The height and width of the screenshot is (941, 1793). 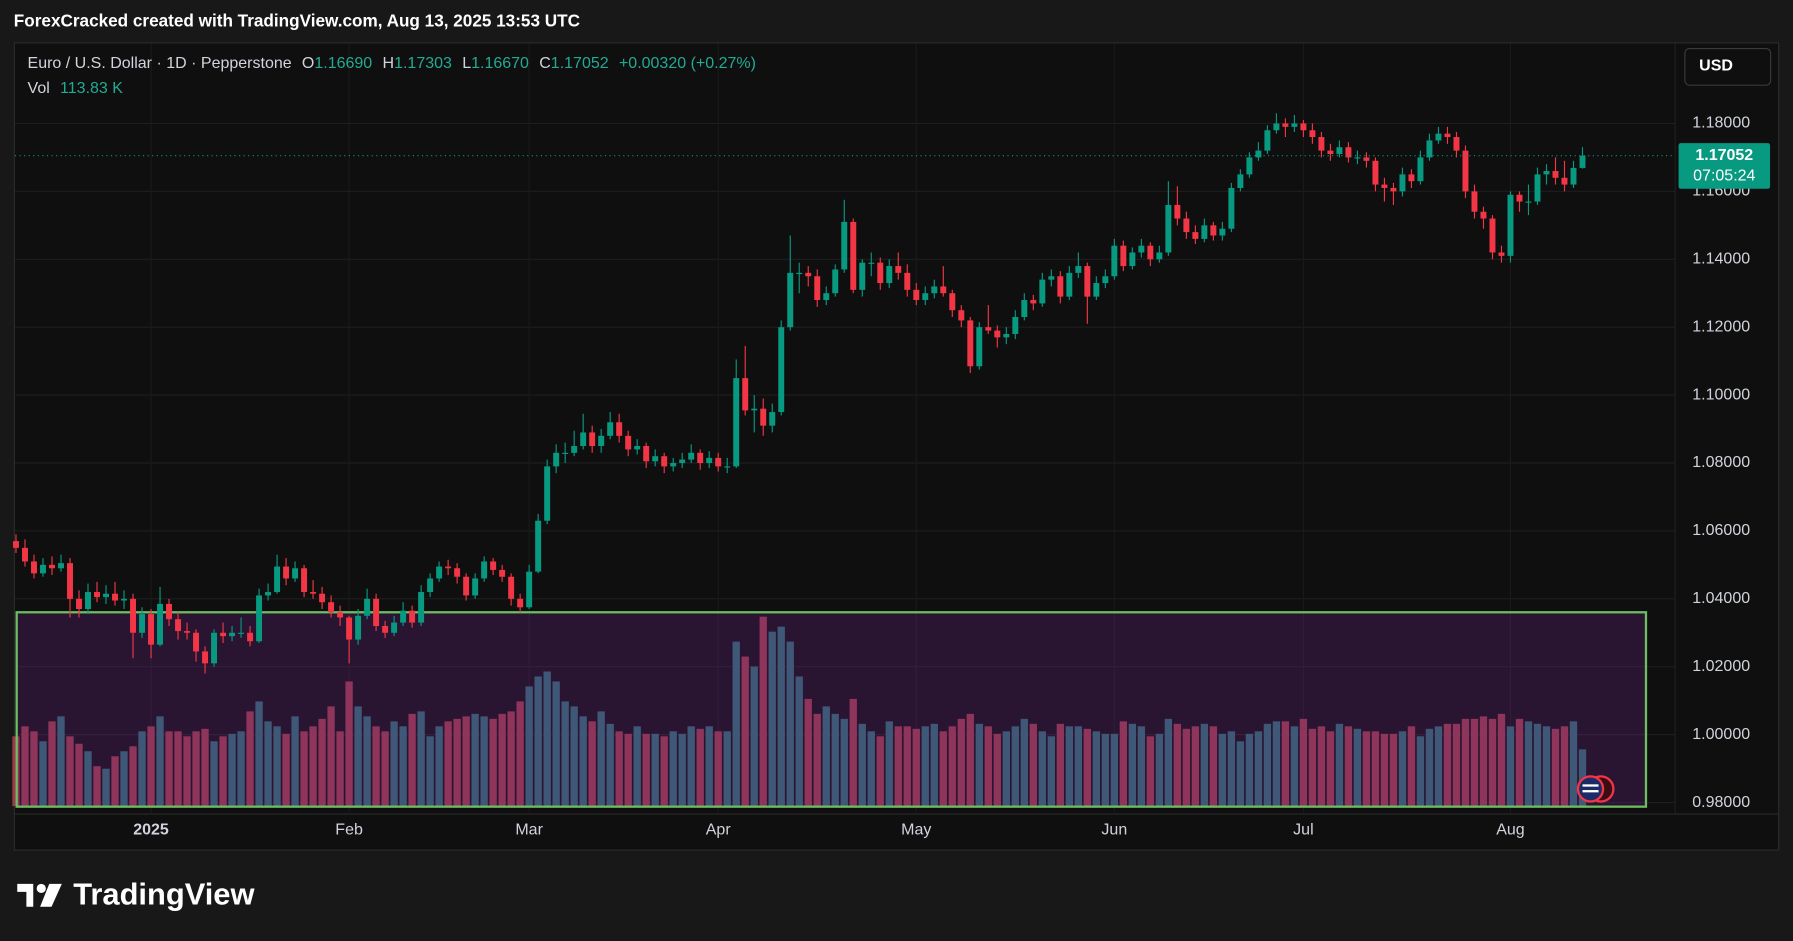 I want to click on y-tick-label: 1.10000, so click(x=1721, y=394).